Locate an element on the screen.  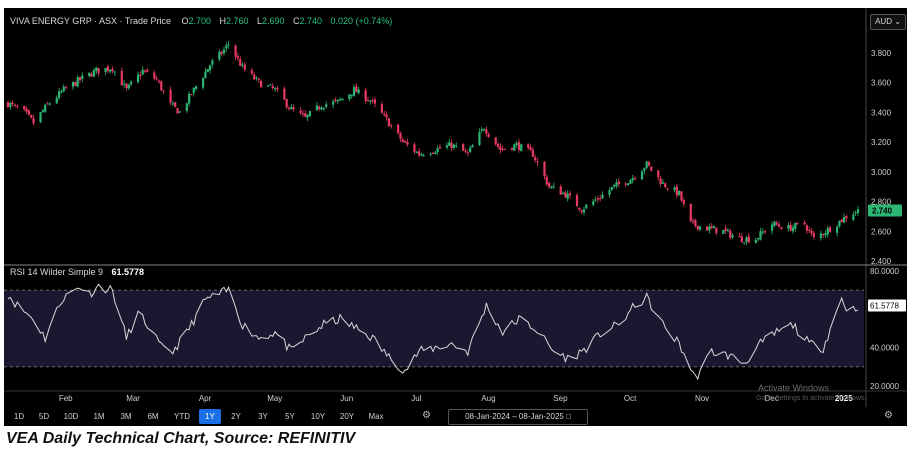
timeframe-button-1y: 1Y is located at coordinates (210, 416).